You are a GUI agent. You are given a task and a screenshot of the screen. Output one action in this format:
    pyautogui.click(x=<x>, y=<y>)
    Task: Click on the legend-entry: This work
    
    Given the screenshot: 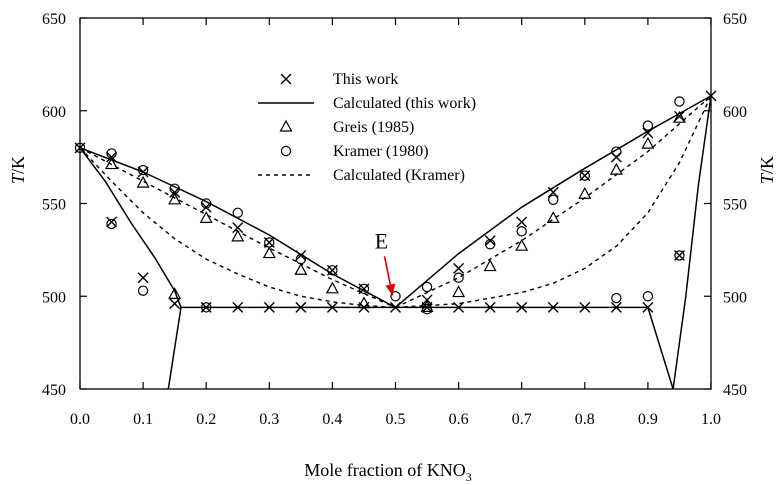 What is the action you would take?
    pyautogui.click(x=339, y=79)
    